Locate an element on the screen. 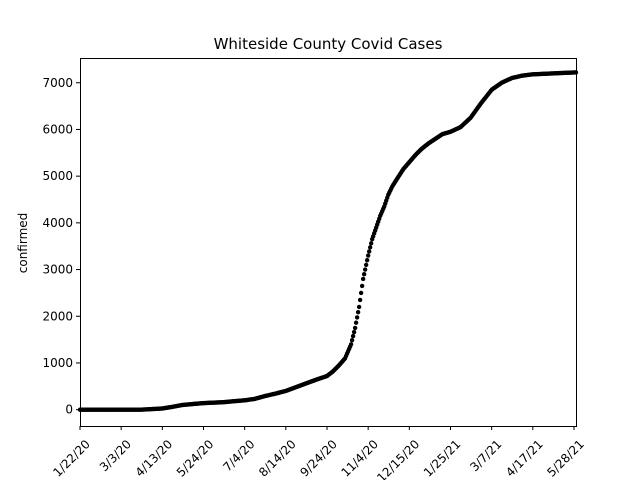 The width and height of the screenshot is (640, 480). y-tick-label: 4000 is located at coordinates (57, 223).